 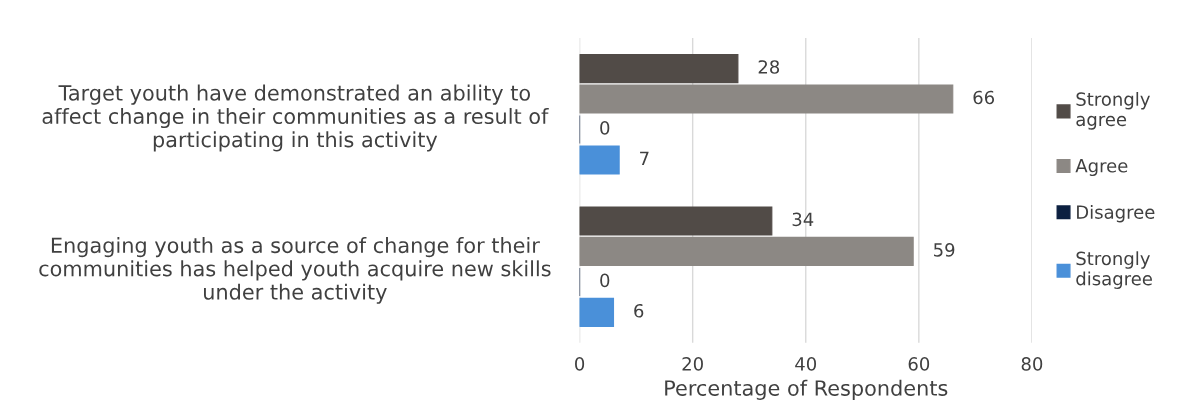 What do you see at coordinates (769, 67) in the screenshot?
I see `data-label: 28` at bounding box center [769, 67].